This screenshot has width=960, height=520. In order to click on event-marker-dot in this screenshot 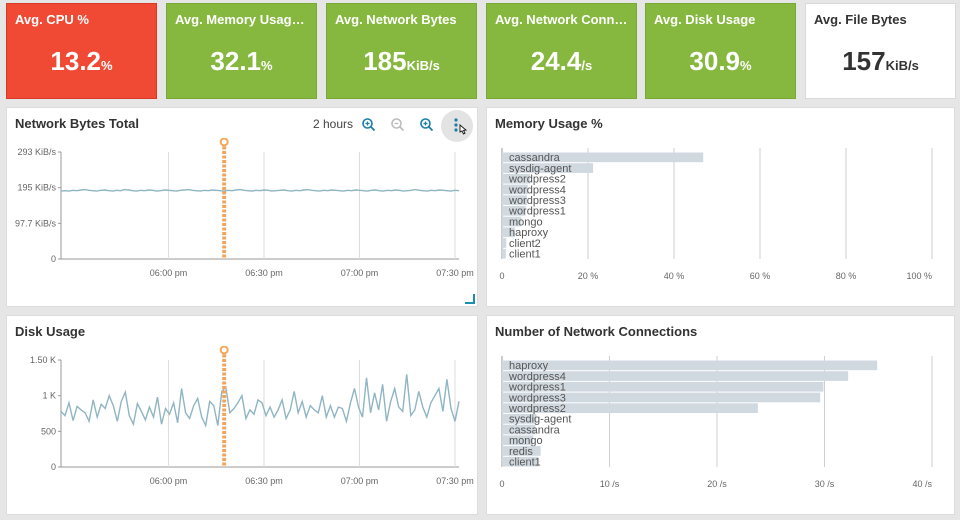, I will do `click(224, 350)`.